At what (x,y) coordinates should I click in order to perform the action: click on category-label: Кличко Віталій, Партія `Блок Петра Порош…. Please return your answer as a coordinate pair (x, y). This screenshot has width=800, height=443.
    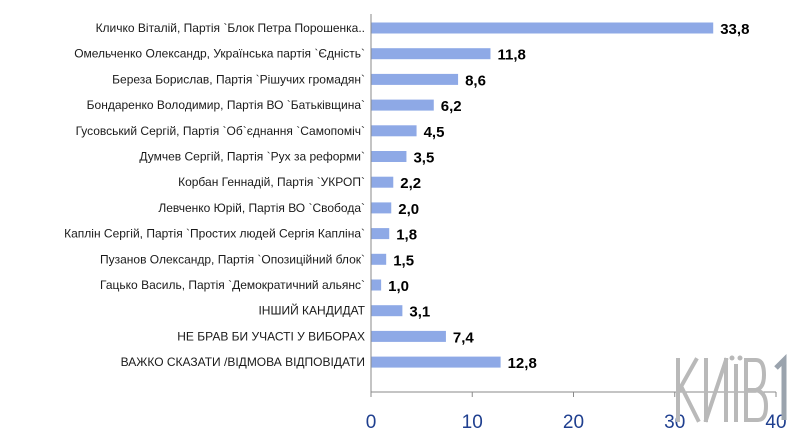
    Looking at the image, I should click on (230, 28).